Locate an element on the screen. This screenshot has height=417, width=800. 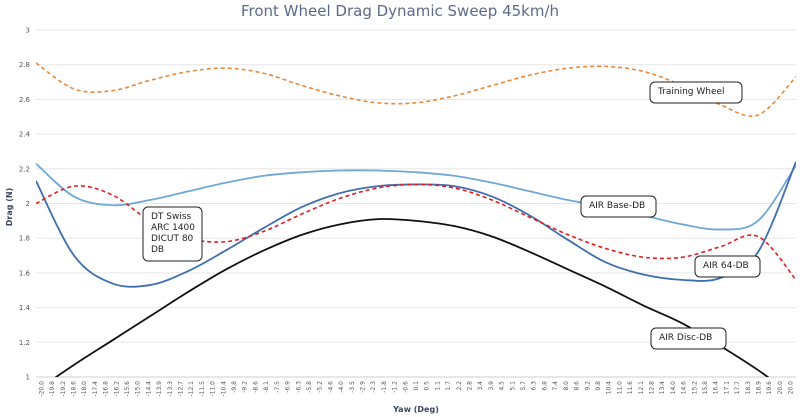
y-tick-label: 2.8 is located at coordinates (24, 65).